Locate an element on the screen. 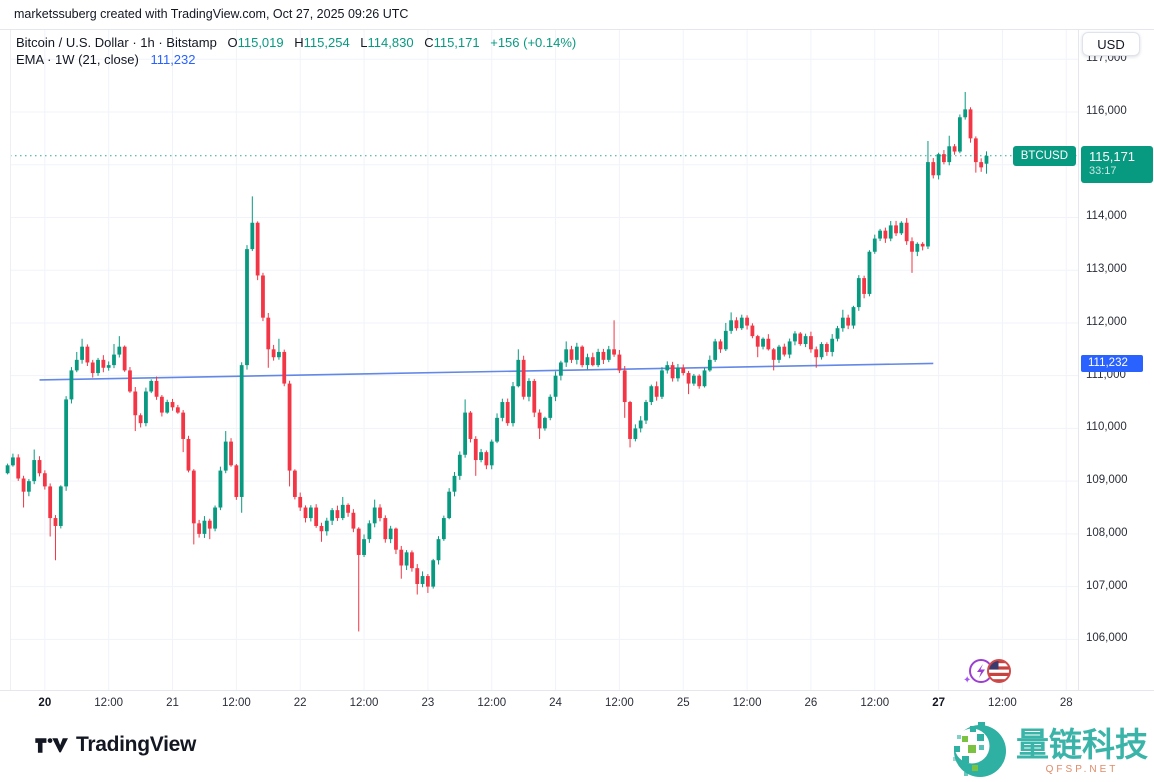 The height and width of the screenshot is (782, 1154). watermark-domain-text: QFSP.NET is located at coordinates (1082, 769).